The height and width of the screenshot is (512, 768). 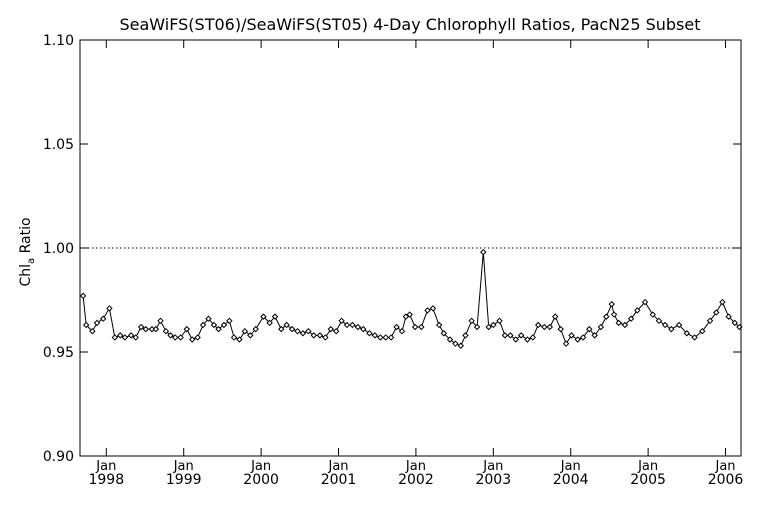 What do you see at coordinates (184, 480) in the screenshot?
I see `x-tick-year-label: 1999` at bounding box center [184, 480].